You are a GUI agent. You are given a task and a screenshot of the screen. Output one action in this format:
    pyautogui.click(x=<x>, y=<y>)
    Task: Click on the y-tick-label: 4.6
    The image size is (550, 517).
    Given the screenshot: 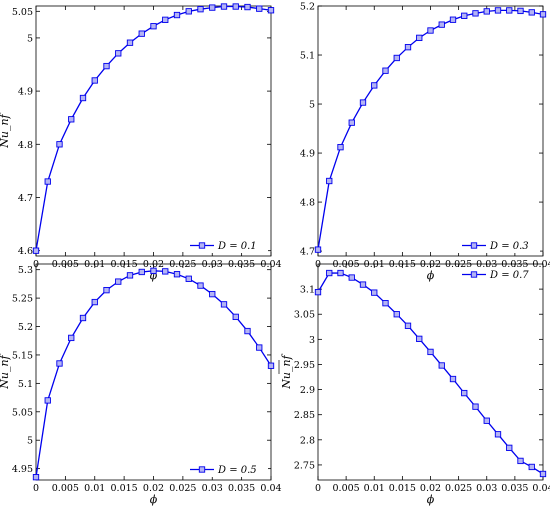 What is the action you would take?
    pyautogui.click(x=25, y=251)
    